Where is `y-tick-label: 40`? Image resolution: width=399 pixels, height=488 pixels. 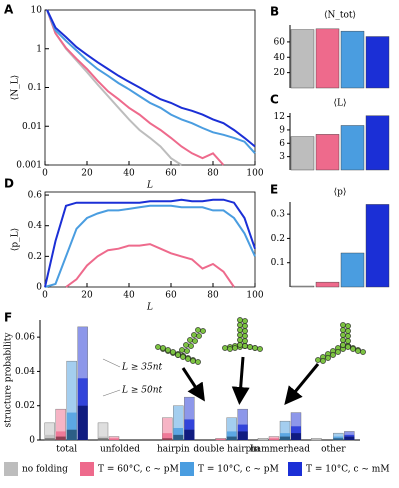
y-tick-label: 40 is located at coordinates (280, 58).